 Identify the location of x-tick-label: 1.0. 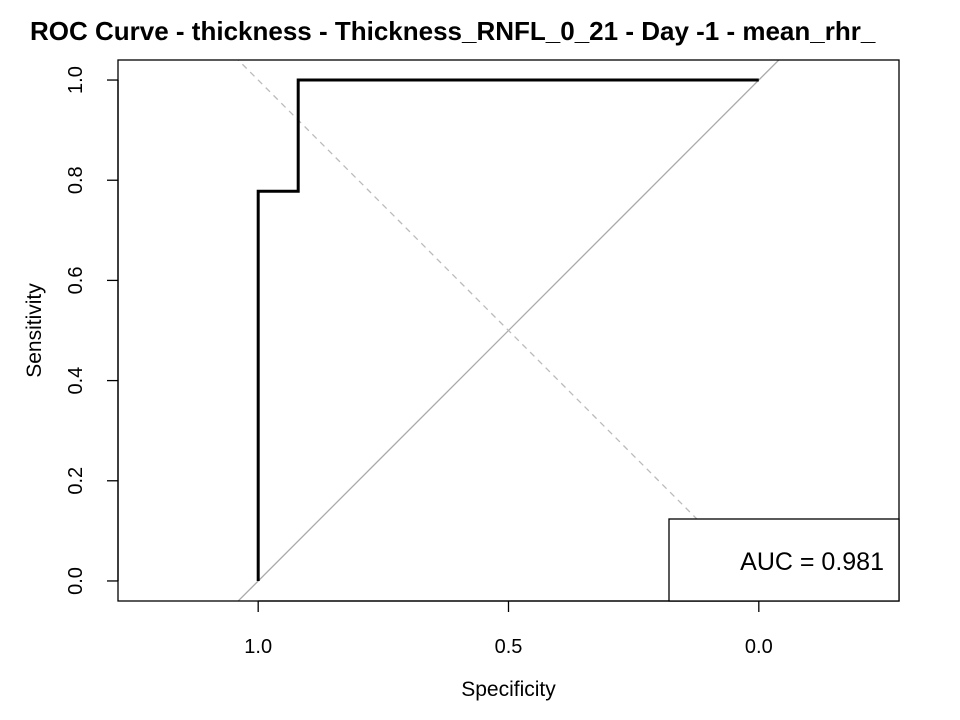
(258, 647).